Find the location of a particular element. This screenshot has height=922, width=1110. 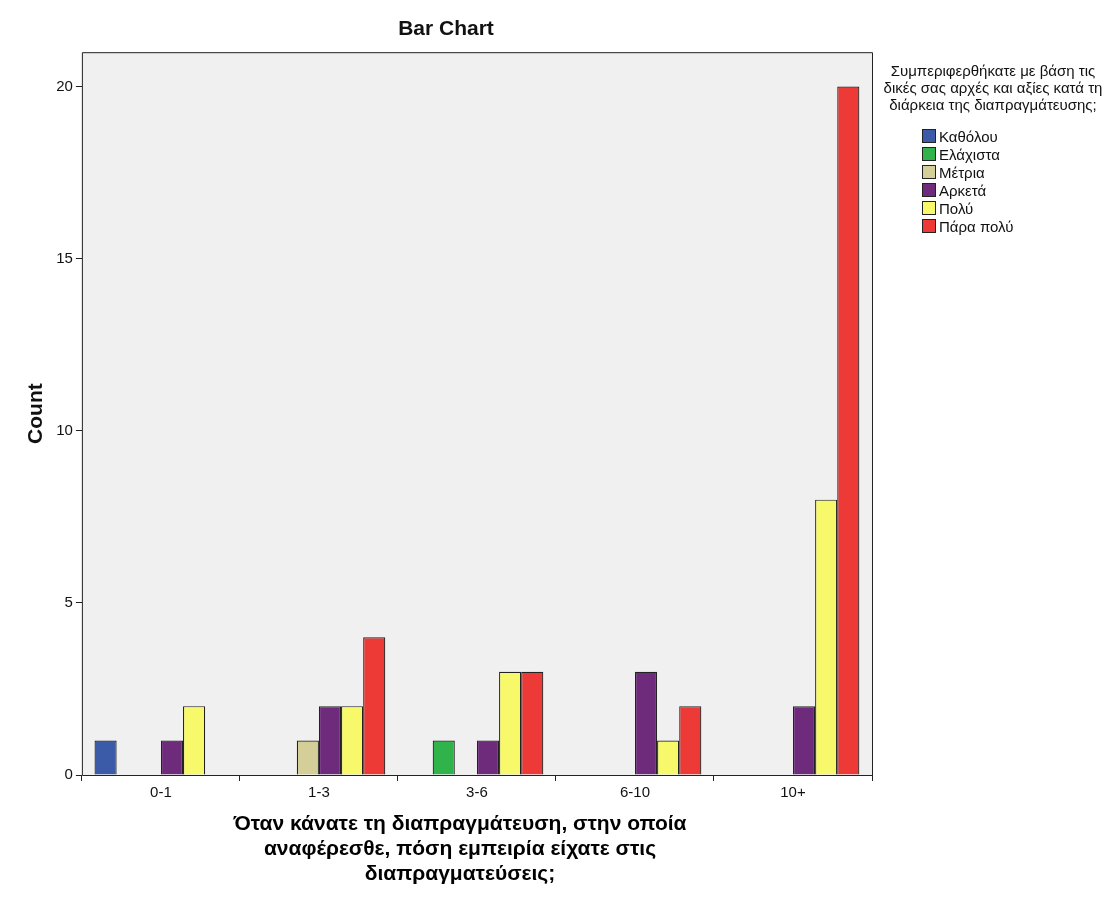

y-tick-label: 15 is located at coordinates (64, 257).